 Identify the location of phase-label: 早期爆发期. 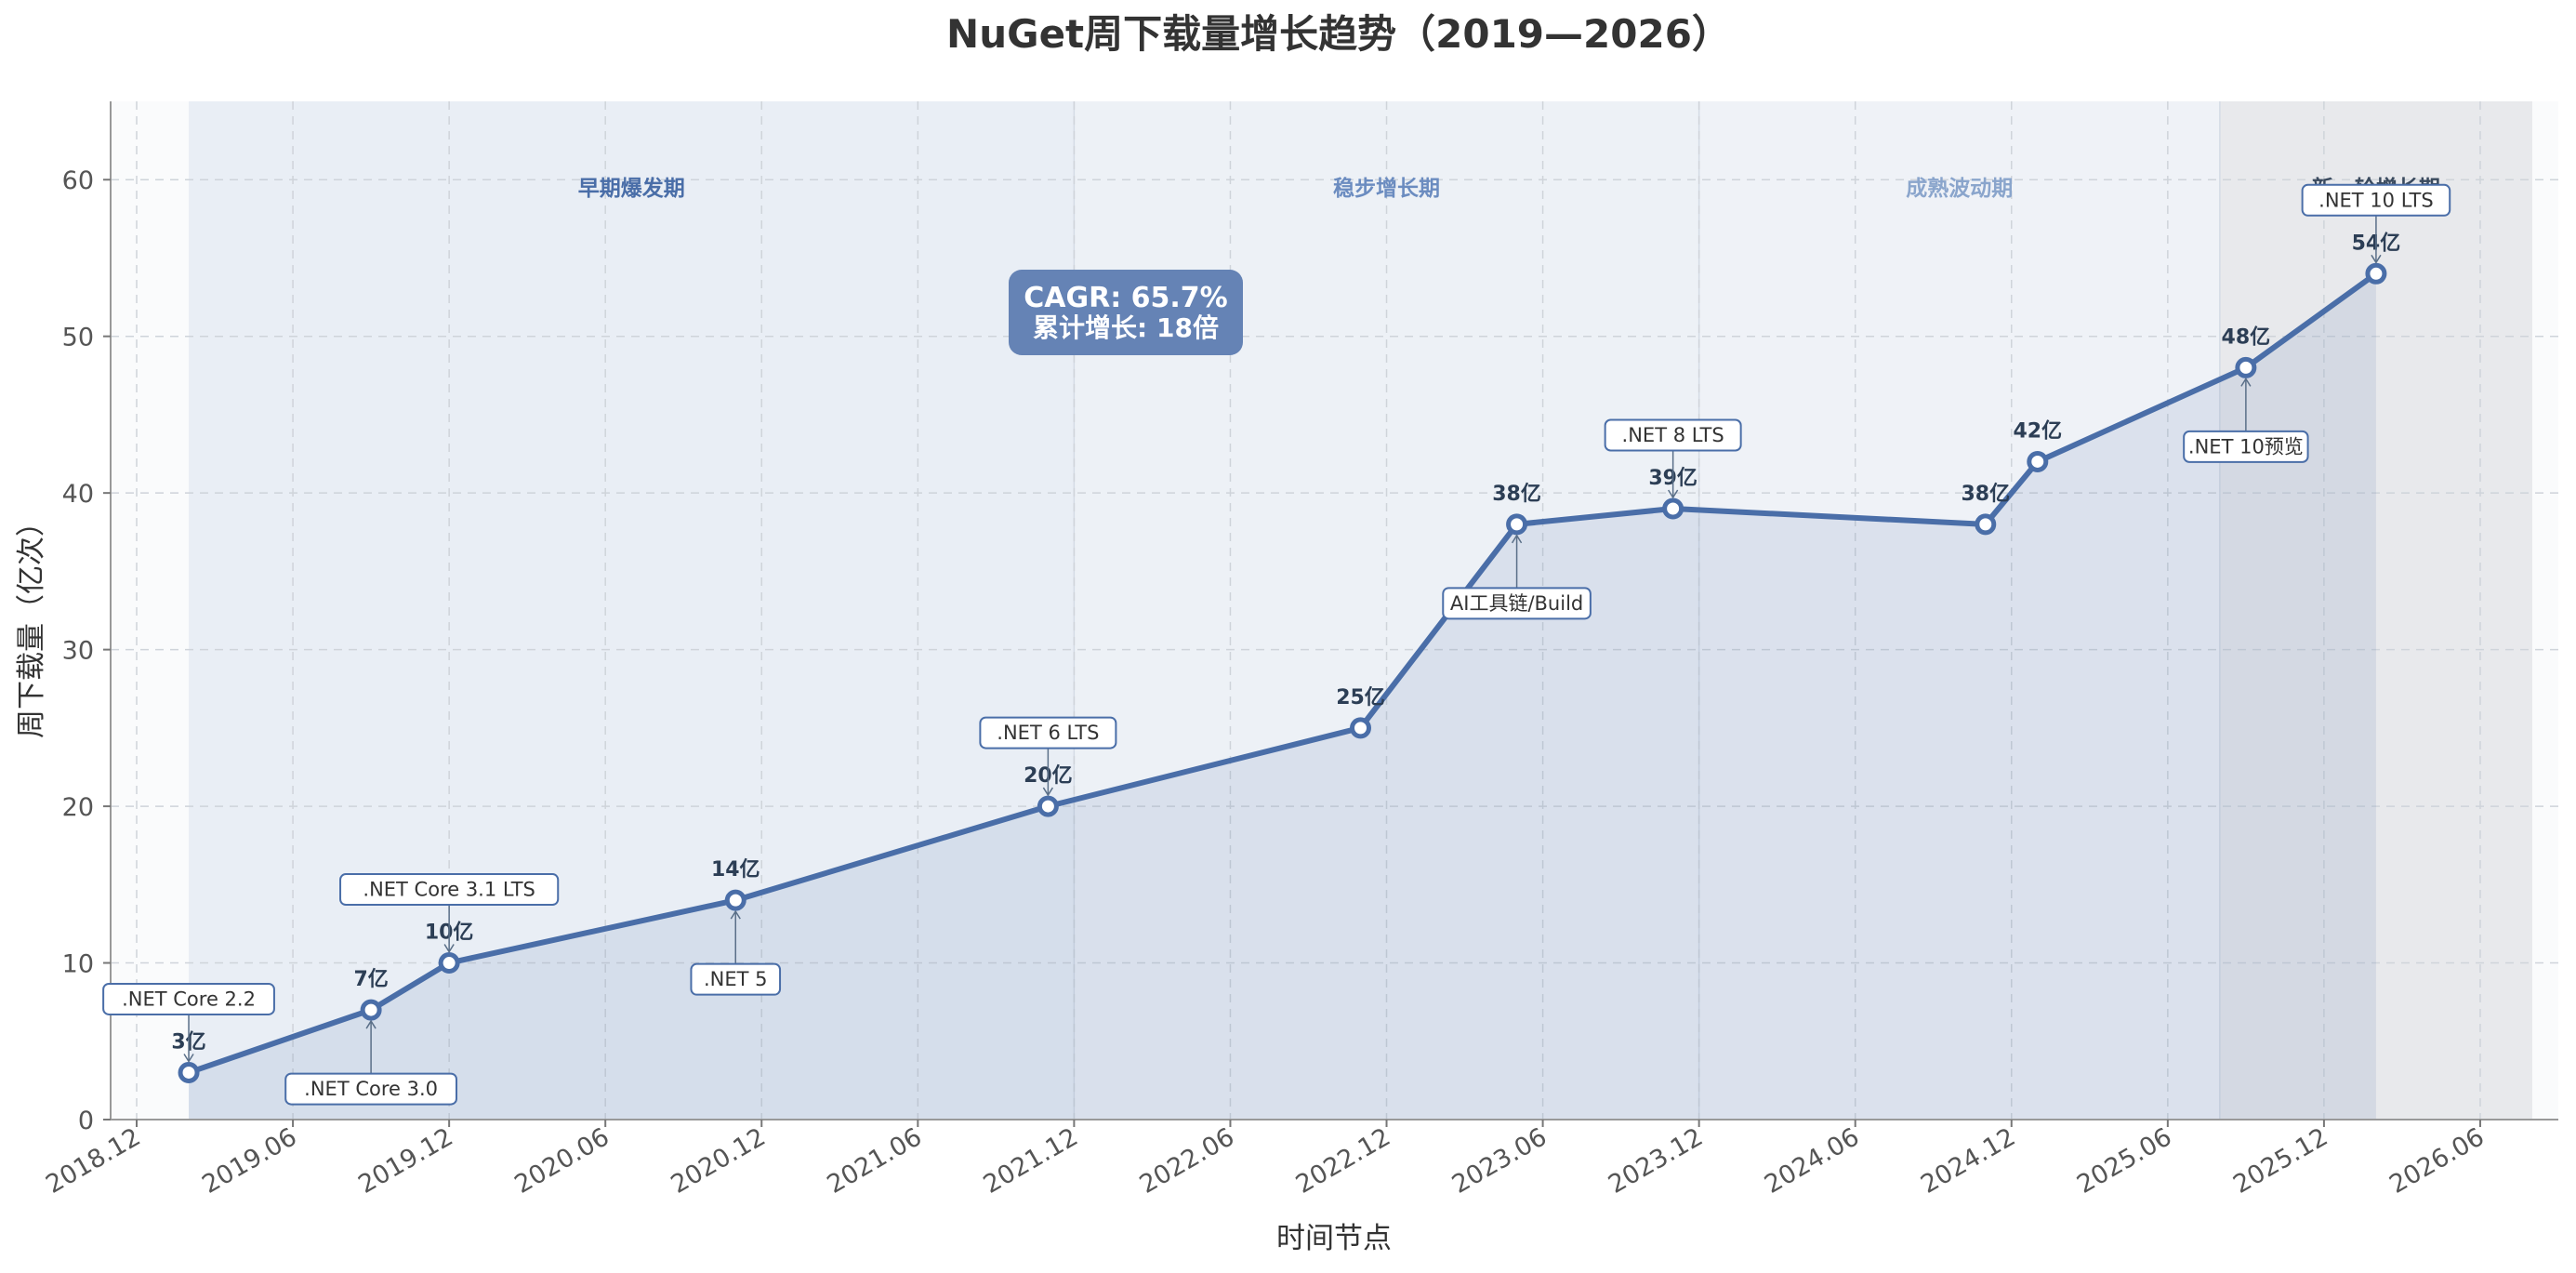
(631, 188).